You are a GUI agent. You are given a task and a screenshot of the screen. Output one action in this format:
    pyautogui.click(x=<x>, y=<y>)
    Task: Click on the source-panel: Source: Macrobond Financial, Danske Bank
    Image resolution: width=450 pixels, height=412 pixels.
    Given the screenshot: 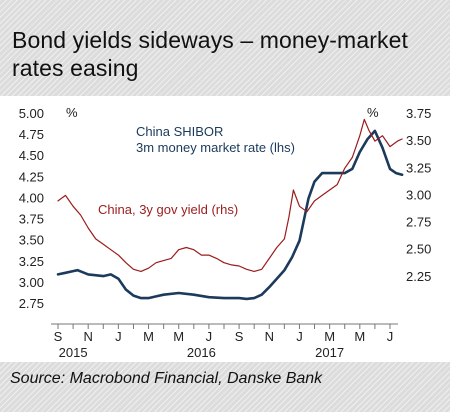 What is the action you would take?
    pyautogui.click(x=225, y=387)
    